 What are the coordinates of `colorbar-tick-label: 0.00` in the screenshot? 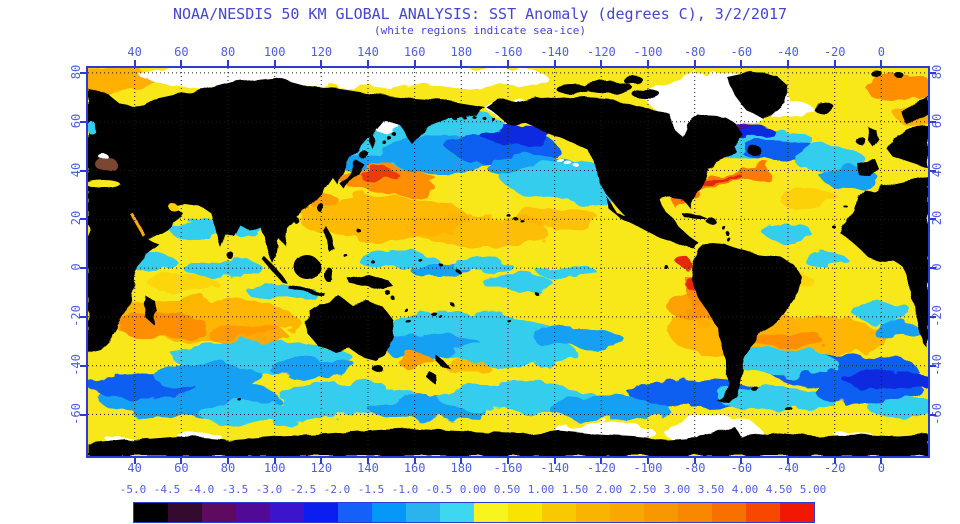 It's located at (473, 489).